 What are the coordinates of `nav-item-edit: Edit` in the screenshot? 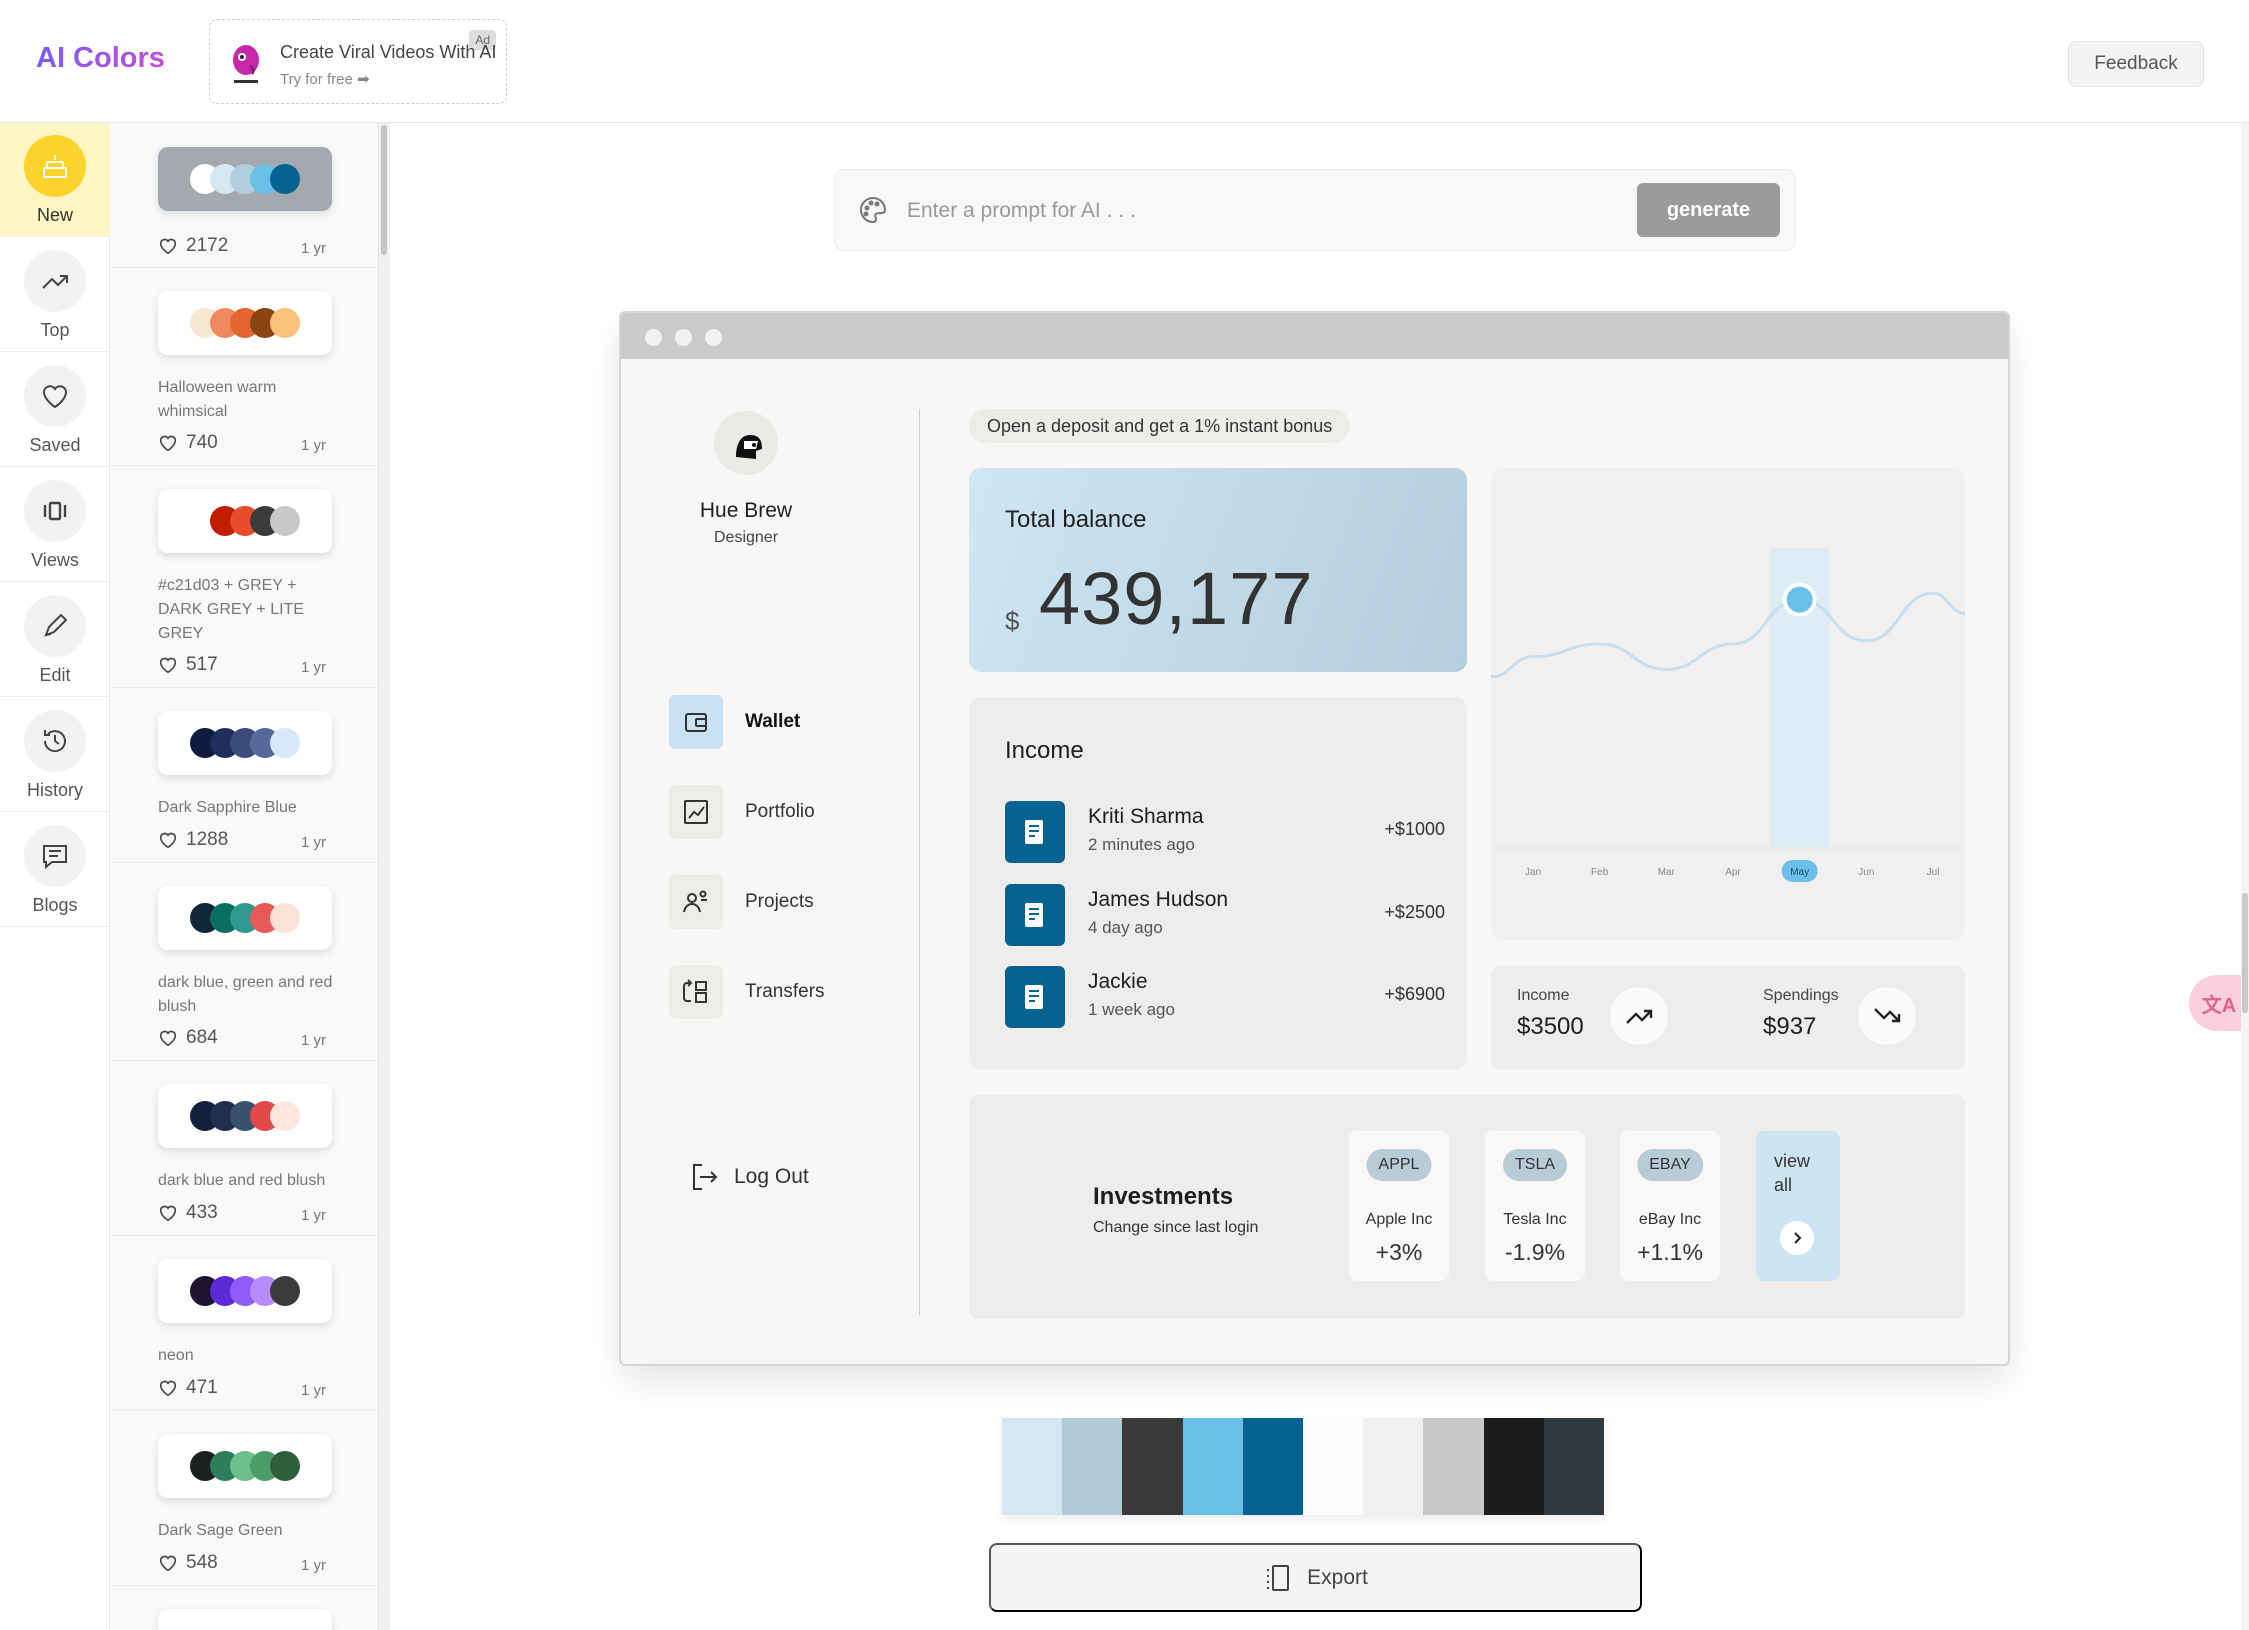 It's located at (55, 640).